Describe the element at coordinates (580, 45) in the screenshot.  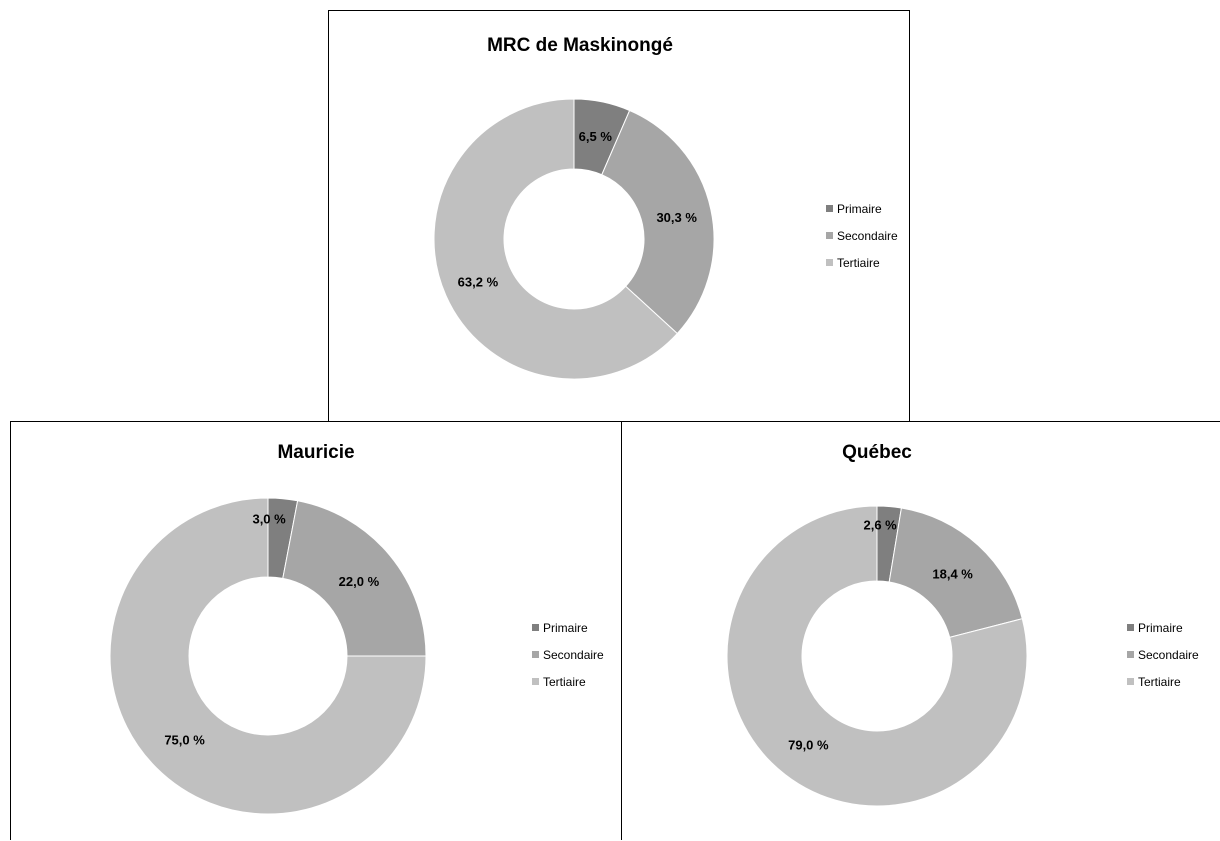
I see `chart-title: MRC de Maskinongé` at that location.